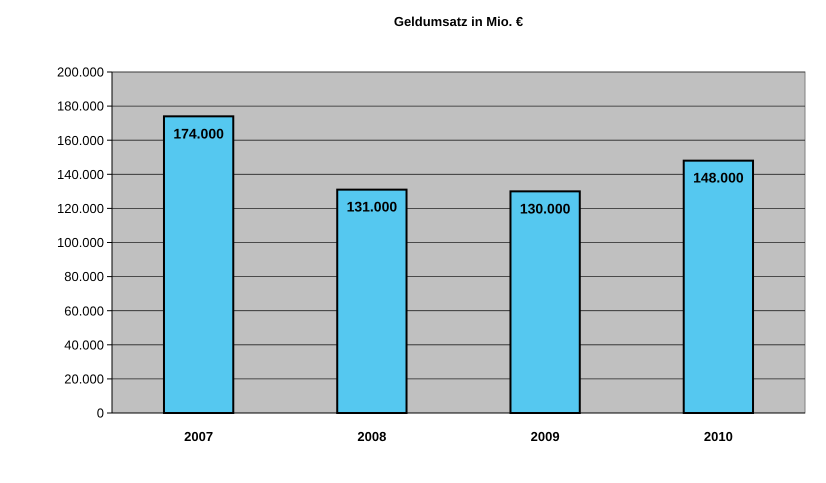 This screenshot has height=483, width=826. Describe the element at coordinates (545, 436) in the screenshot. I see `x-tick-label: 2009` at that location.